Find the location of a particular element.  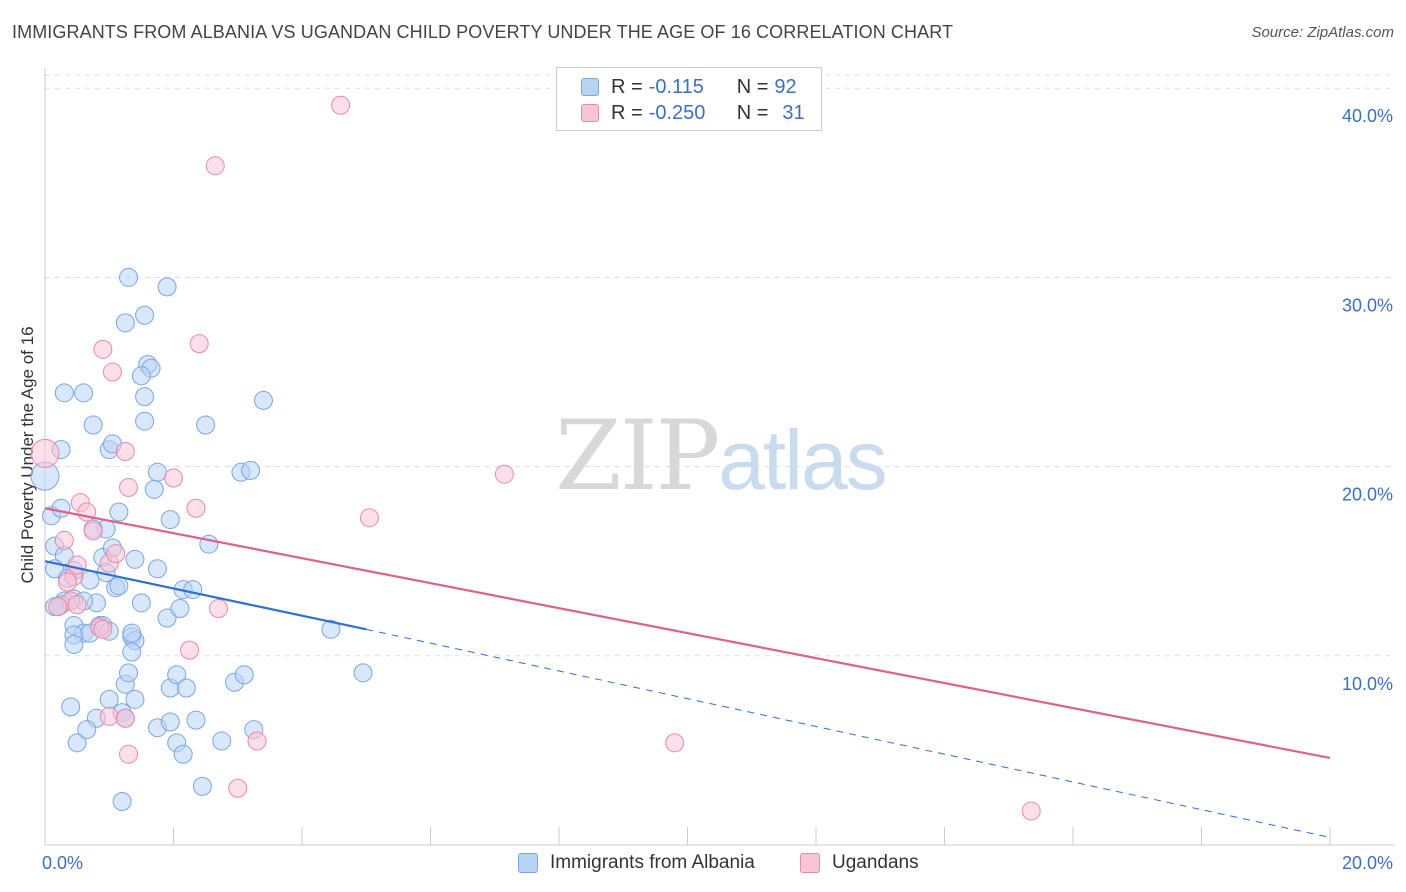

r-value: -0.115 is located at coordinates (676, 86).